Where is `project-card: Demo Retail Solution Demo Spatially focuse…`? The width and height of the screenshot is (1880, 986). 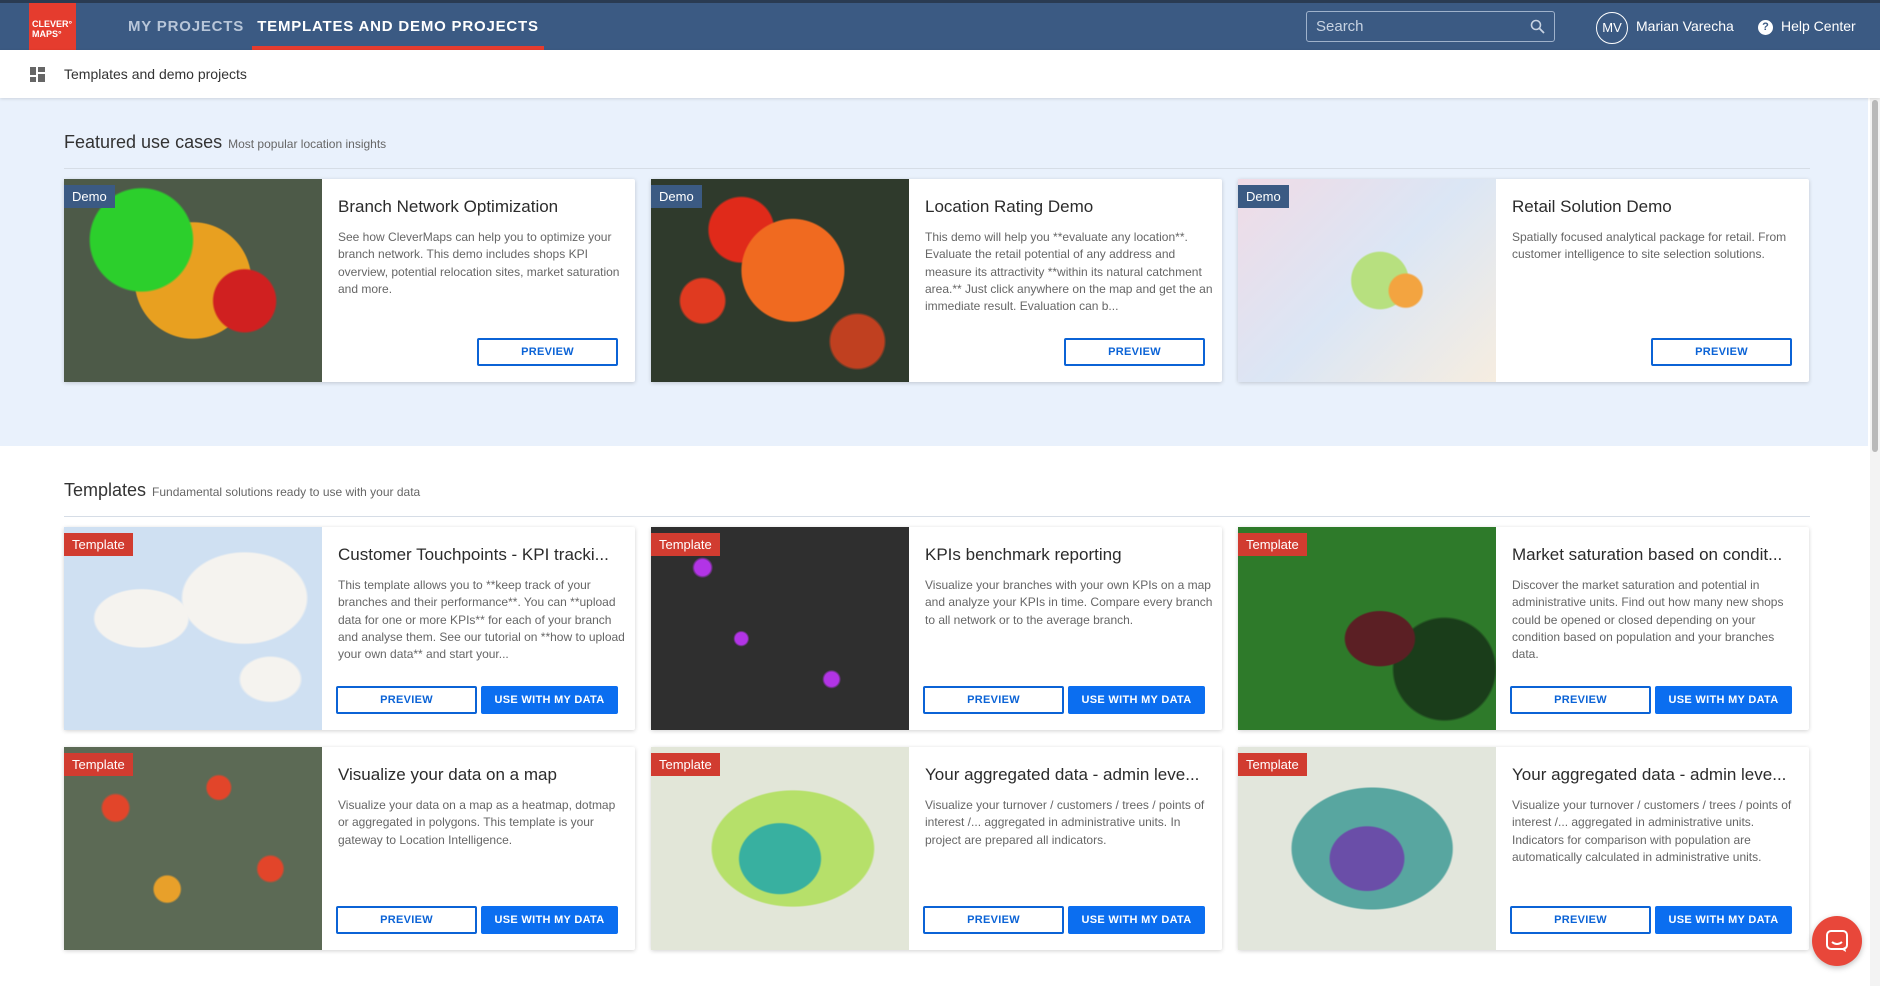
project-card: Demo Retail Solution Demo Spatially focuse… is located at coordinates (1523, 280).